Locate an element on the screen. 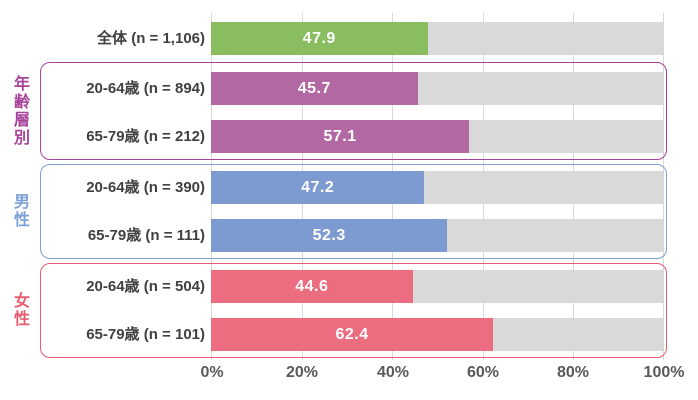 The height and width of the screenshot is (400, 698). chart-row-male-65-79: 65-79歳 (n = 111) 52.3 is located at coordinates (349, 235).